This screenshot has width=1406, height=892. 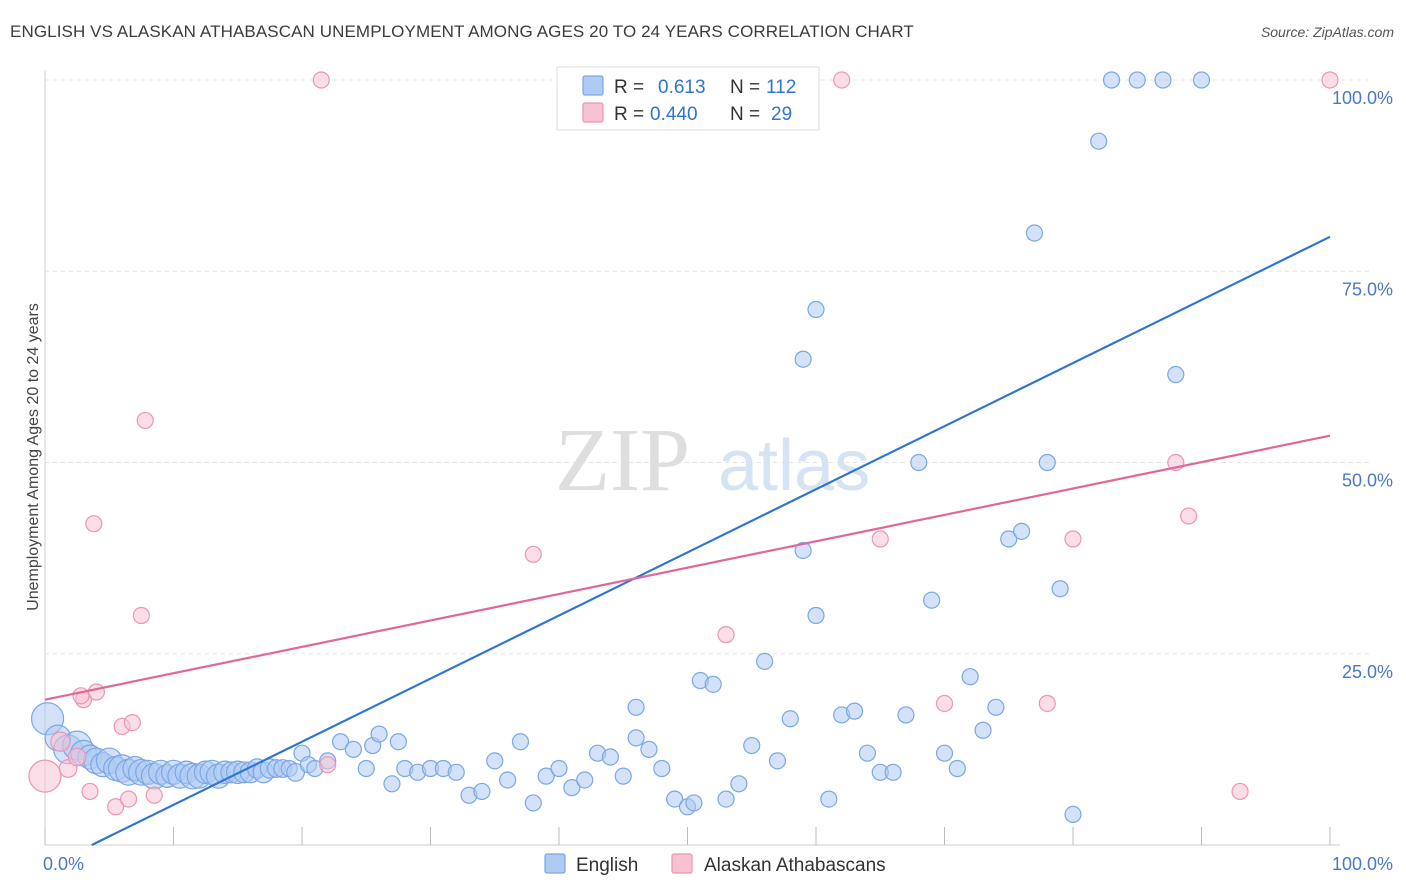 What do you see at coordinates (794, 466) in the screenshot?
I see `watermark-atlas: atlas` at bounding box center [794, 466].